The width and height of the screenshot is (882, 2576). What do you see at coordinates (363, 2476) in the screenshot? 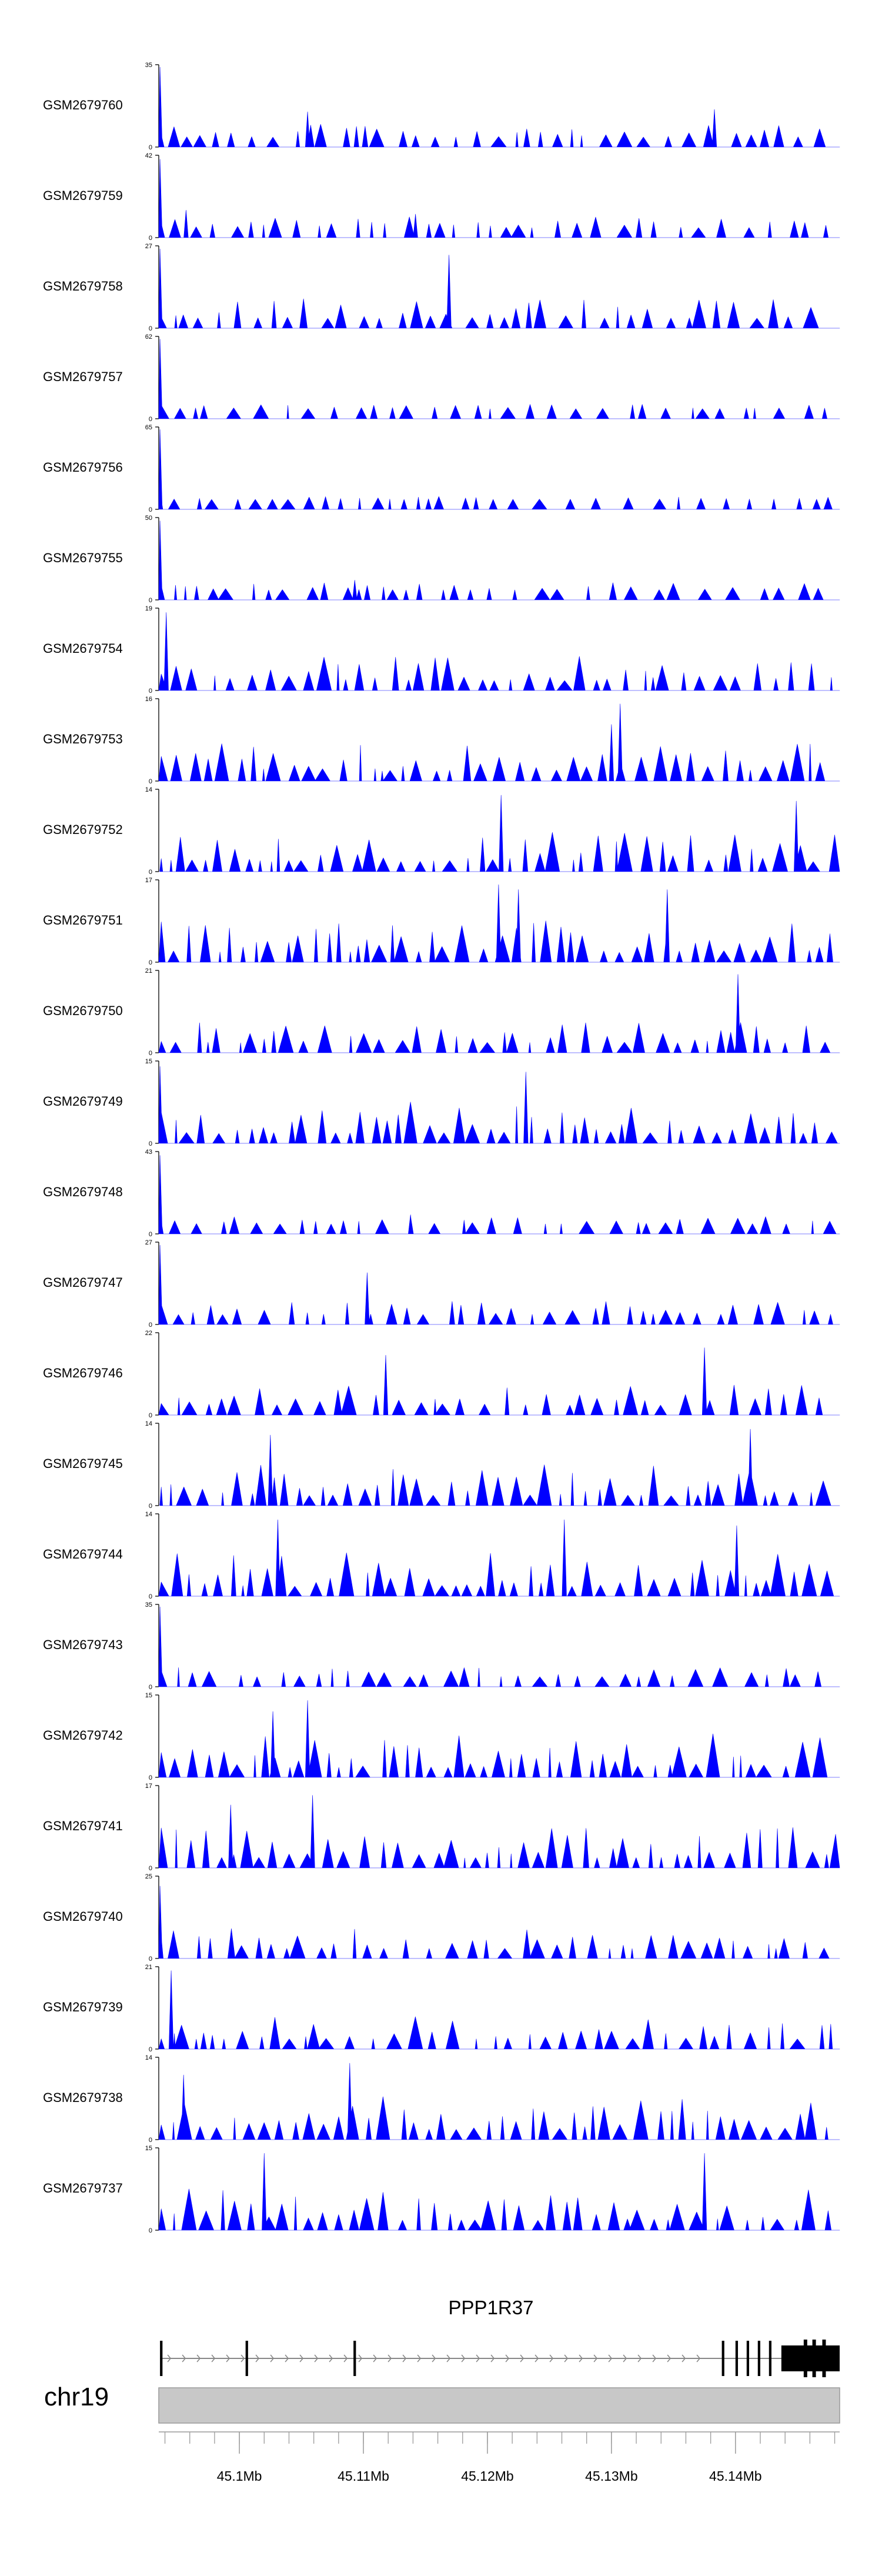
I see `axis-tick-label: 45.11Mb` at bounding box center [363, 2476].